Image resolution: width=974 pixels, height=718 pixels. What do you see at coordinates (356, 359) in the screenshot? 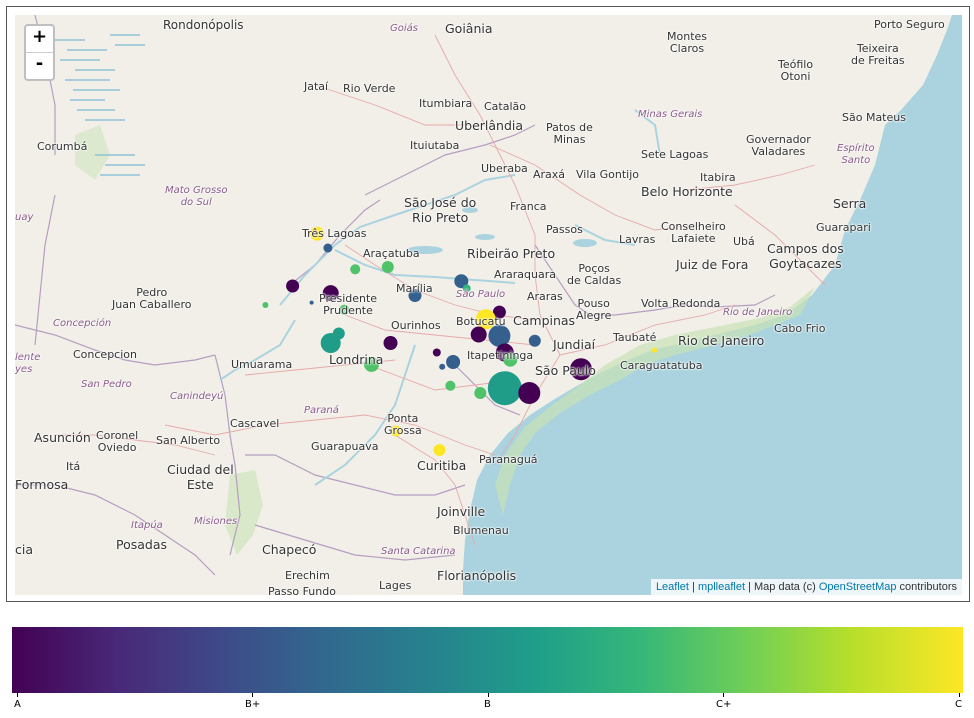
I see `label-londrina: Londrina` at bounding box center [356, 359].